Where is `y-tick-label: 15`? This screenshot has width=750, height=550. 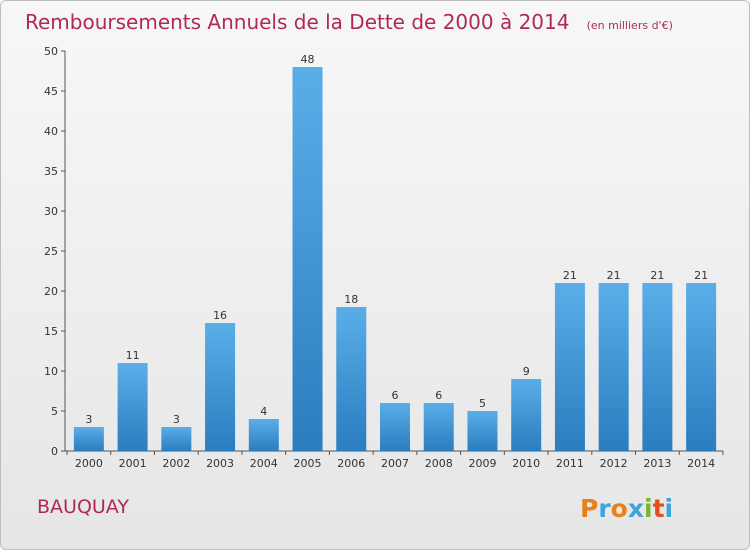 y-tick-label: 15 is located at coordinates (51, 331).